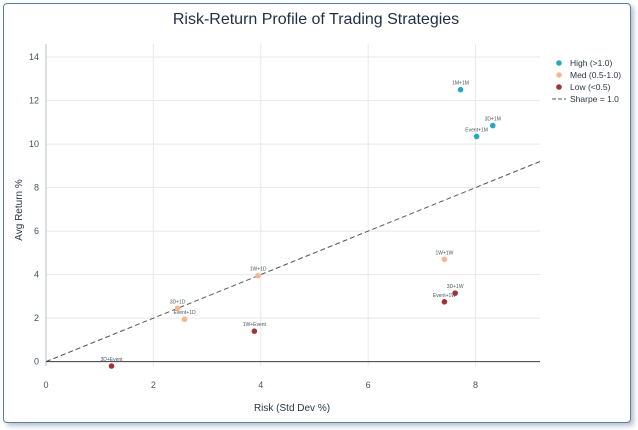 This screenshot has width=638, height=430. Describe the element at coordinates (476, 130) in the screenshot. I see `point-label: Event+1M` at that location.